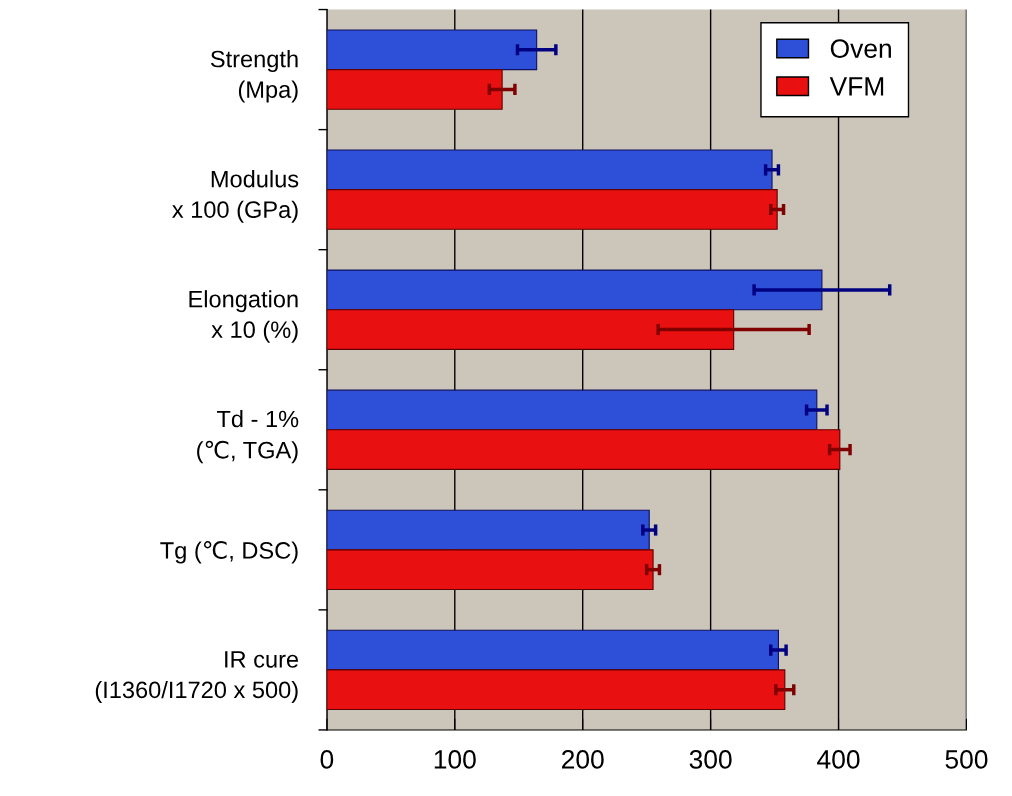 This screenshot has width=1012, height=796. I want to click on y-tick-label: Elongation x 10 (%), so click(243, 316).